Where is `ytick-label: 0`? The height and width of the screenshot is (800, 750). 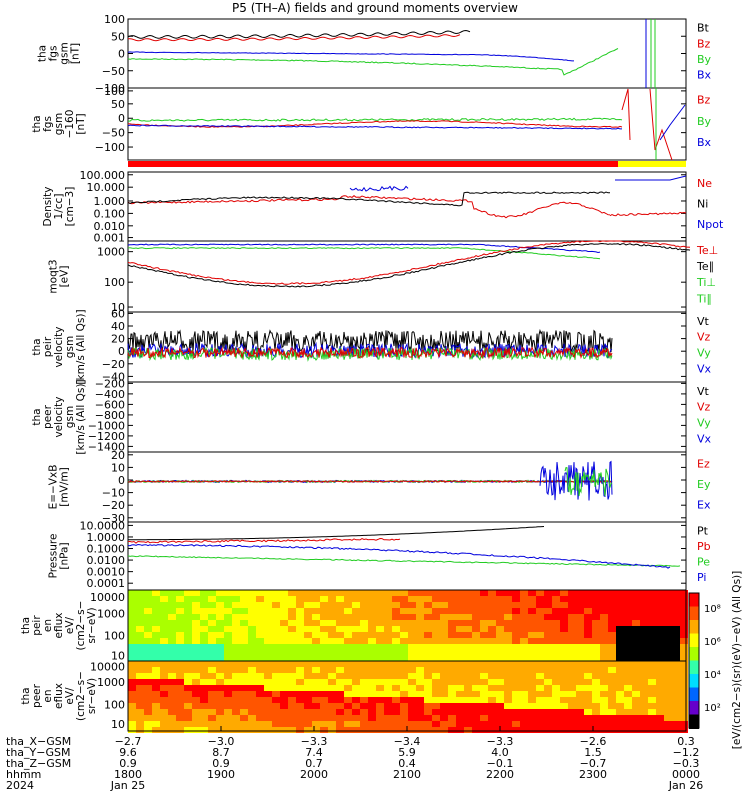
ytick-label: 0 is located at coordinates (121, 54).